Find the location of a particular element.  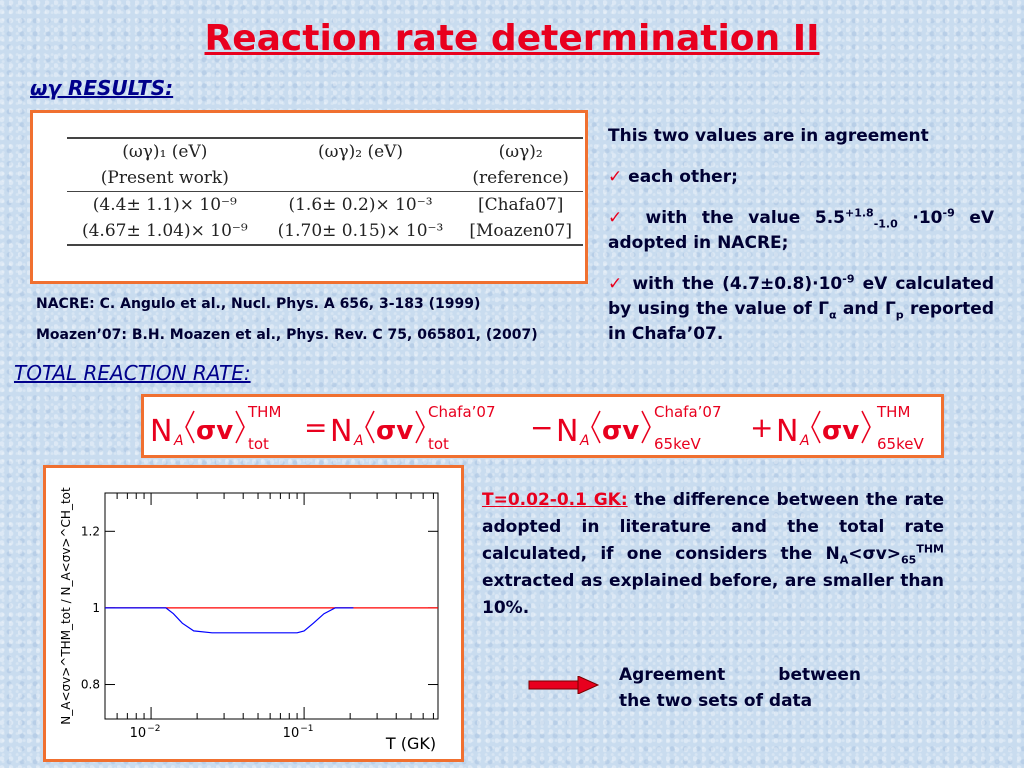

table-cell: [Moazen07] is located at coordinates (520, 232).